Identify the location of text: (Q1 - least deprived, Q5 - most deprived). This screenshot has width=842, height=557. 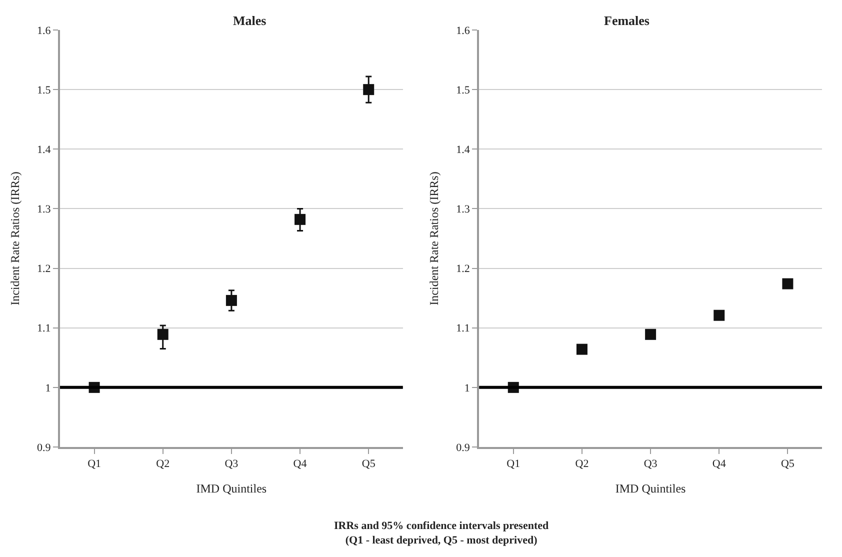
(441, 540).